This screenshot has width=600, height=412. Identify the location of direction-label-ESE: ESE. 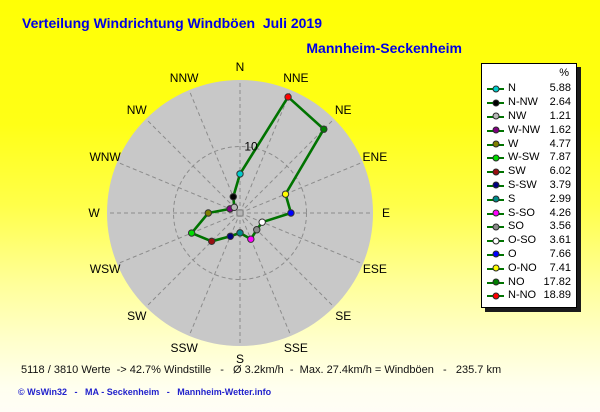
(375, 269).